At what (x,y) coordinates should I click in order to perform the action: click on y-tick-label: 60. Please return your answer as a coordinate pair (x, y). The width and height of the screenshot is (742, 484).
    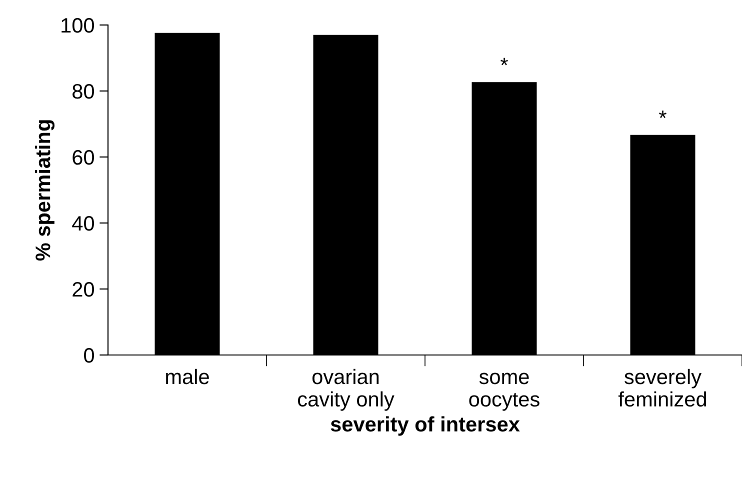
    Looking at the image, I should click on (83, 157).